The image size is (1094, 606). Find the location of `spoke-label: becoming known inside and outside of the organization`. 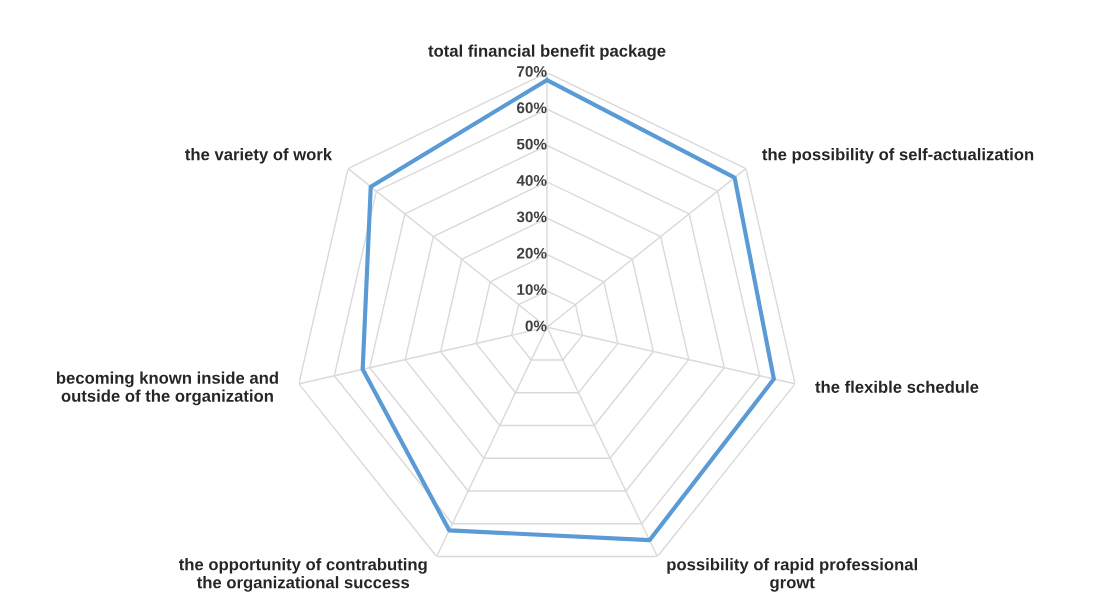

spoke-label: becoming known inside and outside of the organization is located at coordinates (167, 388).